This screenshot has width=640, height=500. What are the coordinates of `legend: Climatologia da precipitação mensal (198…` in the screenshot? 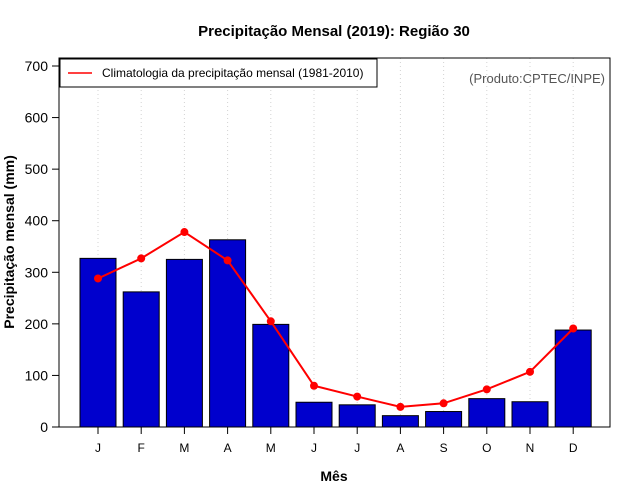 It's located at (218, 73).